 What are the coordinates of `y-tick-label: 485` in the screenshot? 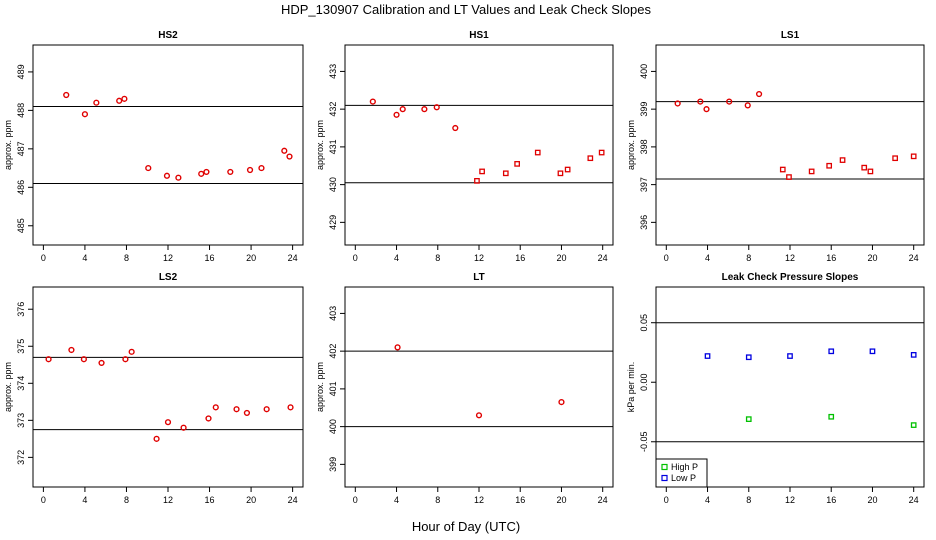 It's located at (21, 225).